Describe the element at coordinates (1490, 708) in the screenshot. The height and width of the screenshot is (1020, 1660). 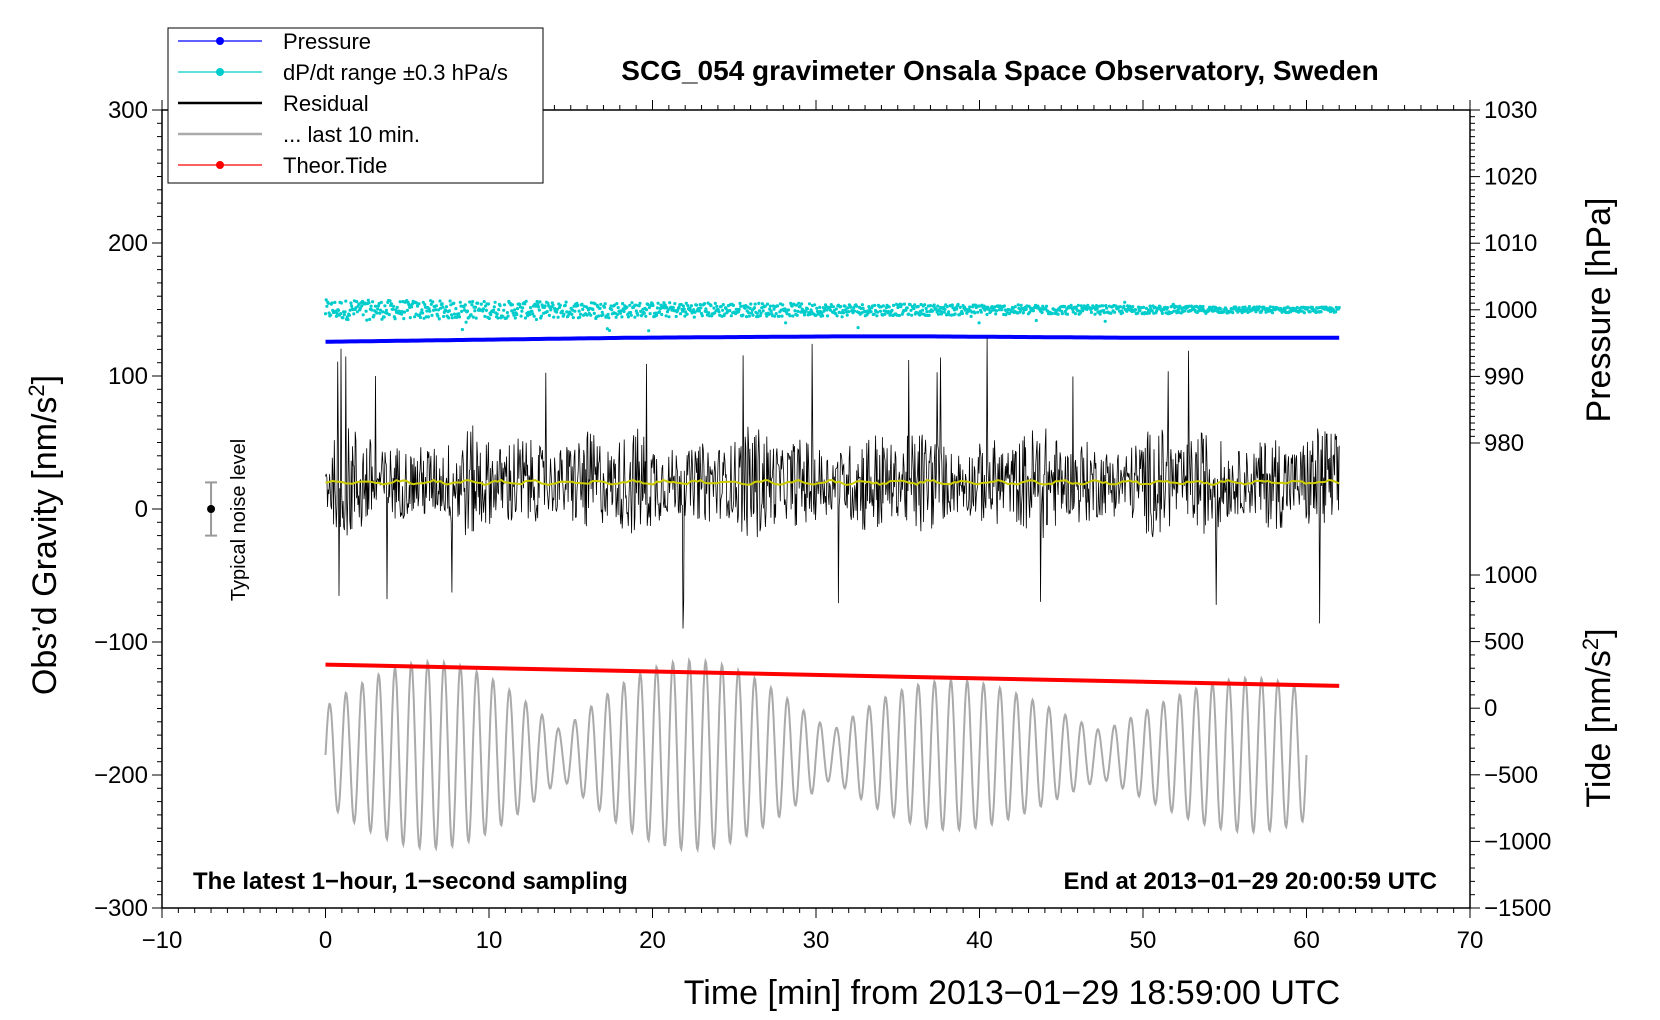
I see `tide-tick-label: 0` at that location.